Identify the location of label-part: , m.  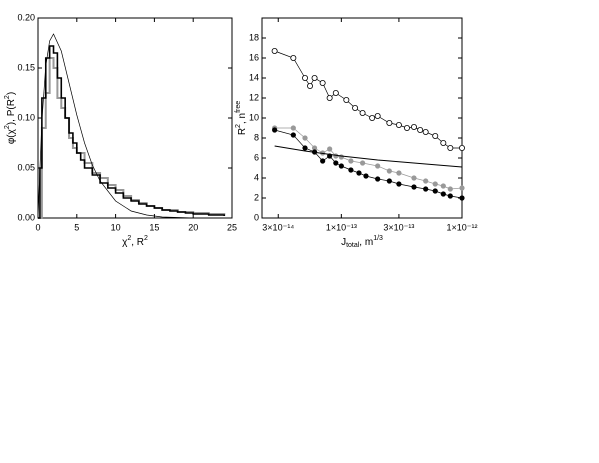
(366, 242).